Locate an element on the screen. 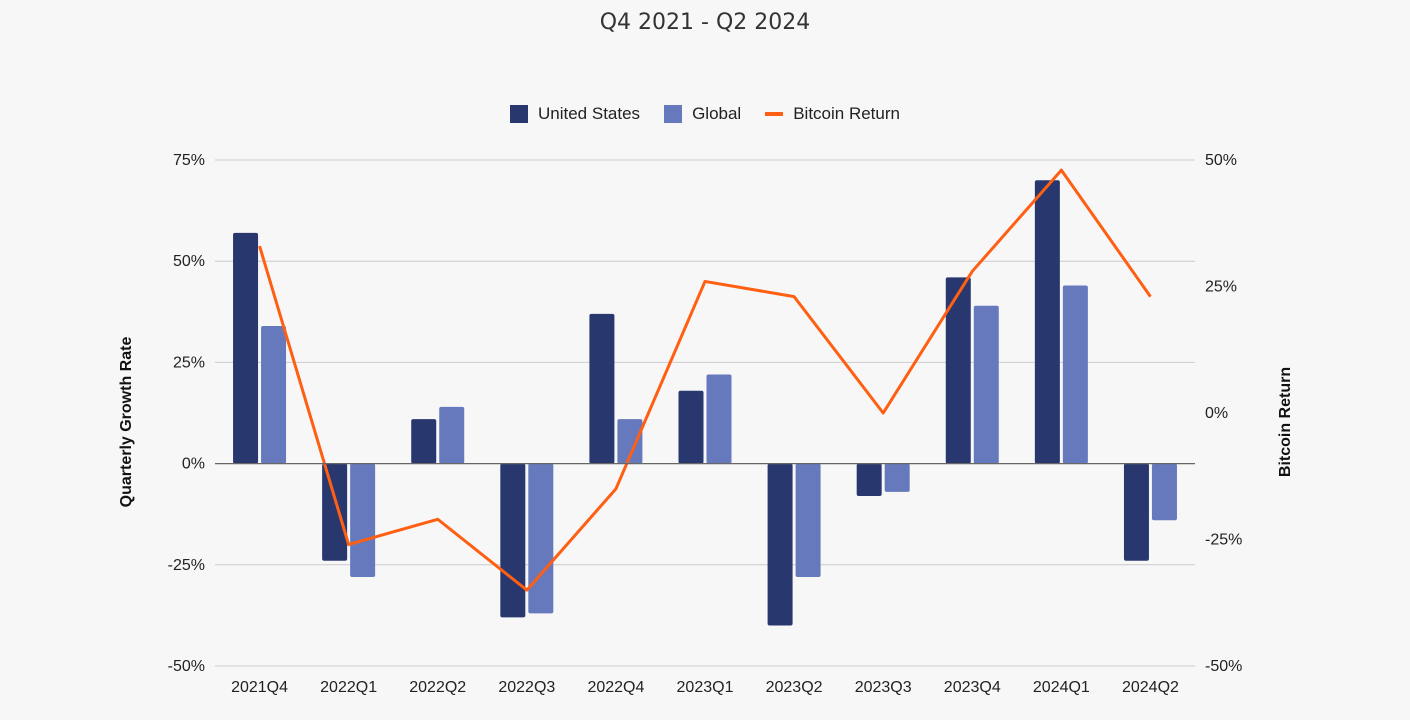 Image resolution: width=1410 pixels, height=720 pixels. y2-tick-label: 0% is located at coordinates (1216, 413).